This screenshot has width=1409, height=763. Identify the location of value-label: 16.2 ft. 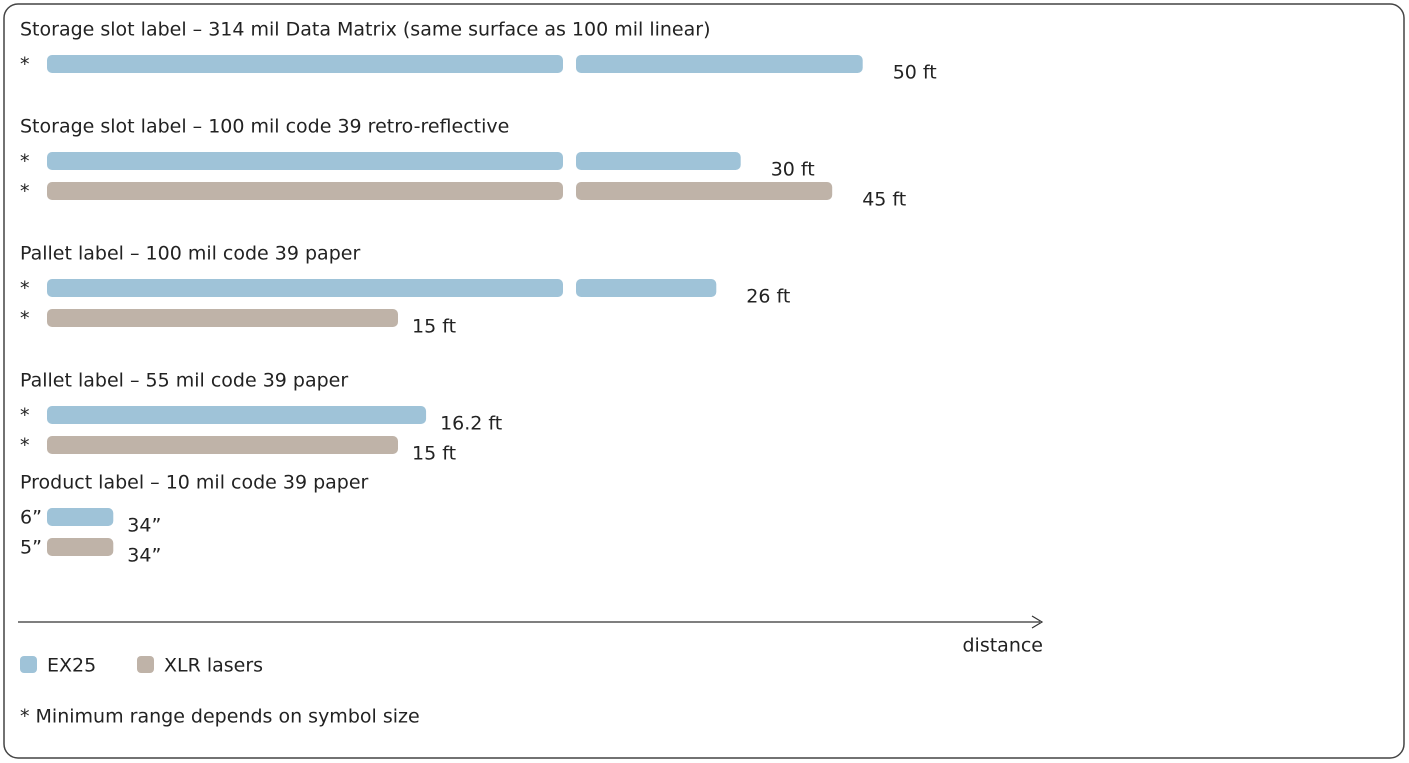
(471, 424).